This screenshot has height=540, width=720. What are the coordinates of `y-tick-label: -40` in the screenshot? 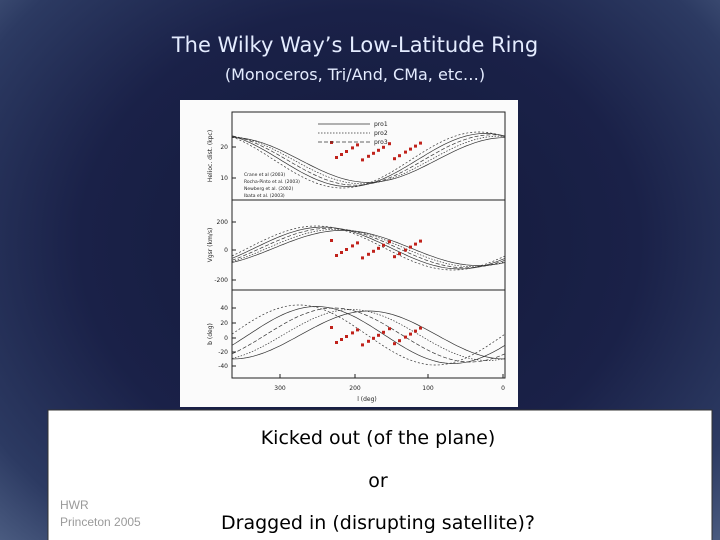 It's located at (223, 366).